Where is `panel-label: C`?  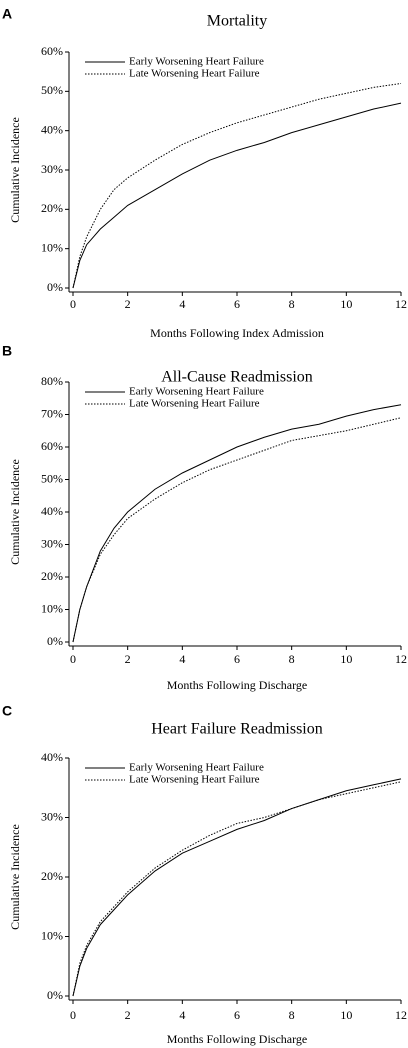 panel-label: C is located at coordinates (7, 711).